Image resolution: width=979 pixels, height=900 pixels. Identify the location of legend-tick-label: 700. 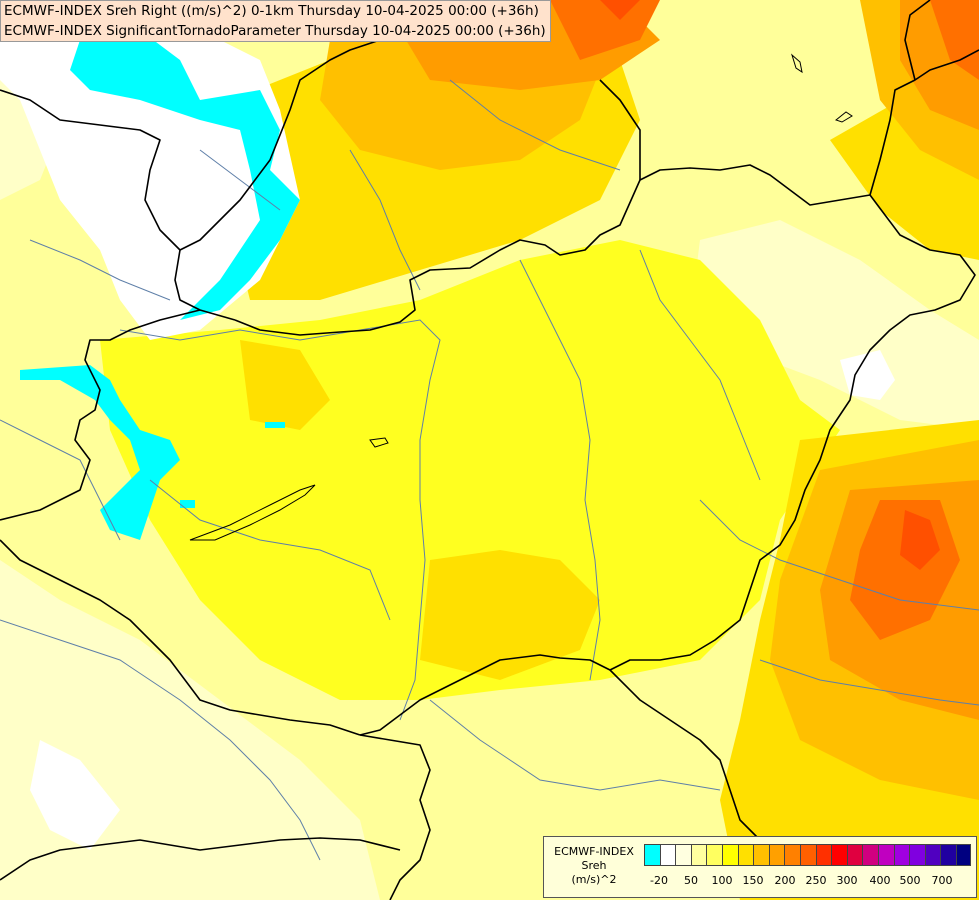
(942, 880).